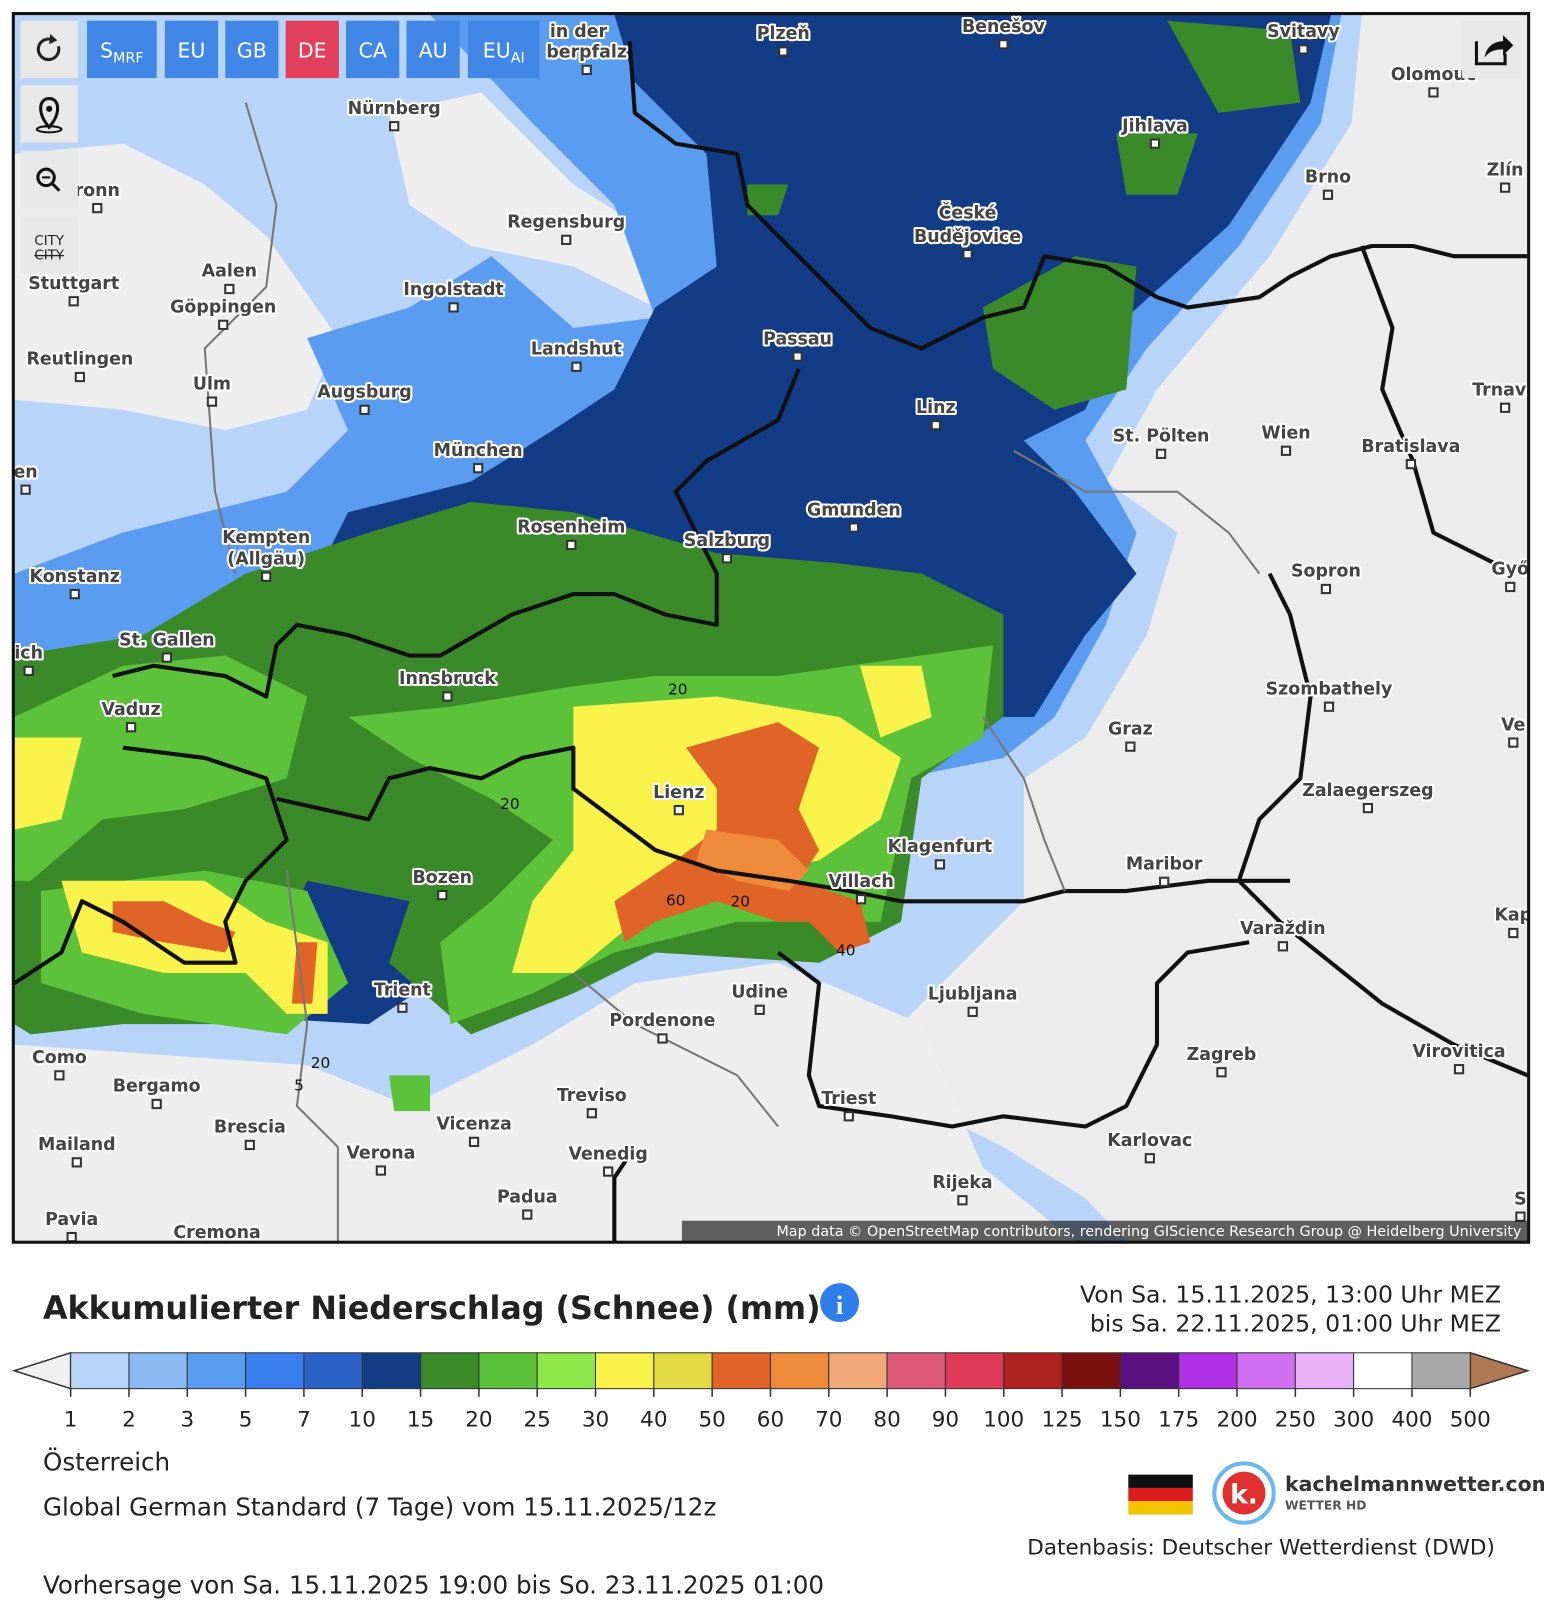  Describe the element at coordinates (886, 1420) in the screenshot. I see `legend-tick-label: 80` at that location.